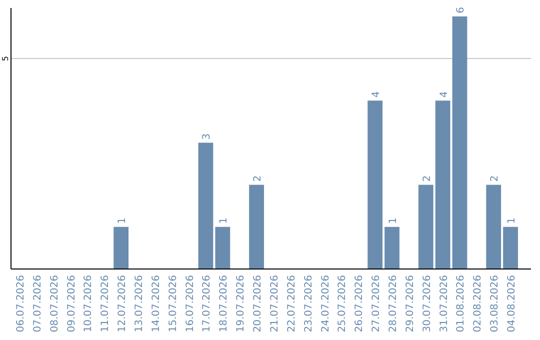 This screenshot has height=340, width=540. Describe the element at coordinates (292, 303) in the screenshot. I see `x-tick-label: 22.07.2026` at that location.